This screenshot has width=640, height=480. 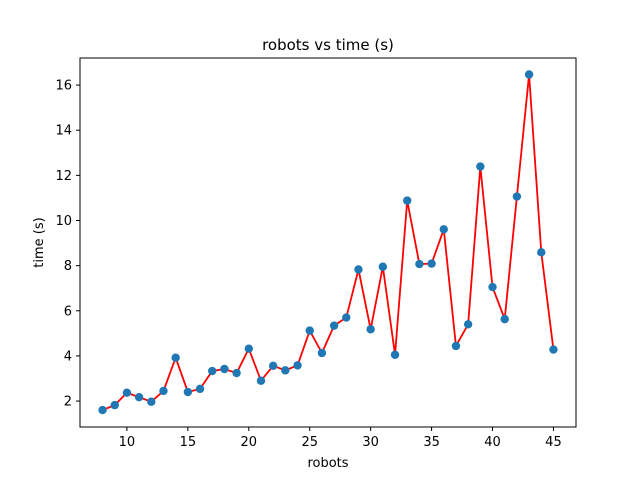 I want to click on y-axis-label: time (s), so click(x=39, y=242).